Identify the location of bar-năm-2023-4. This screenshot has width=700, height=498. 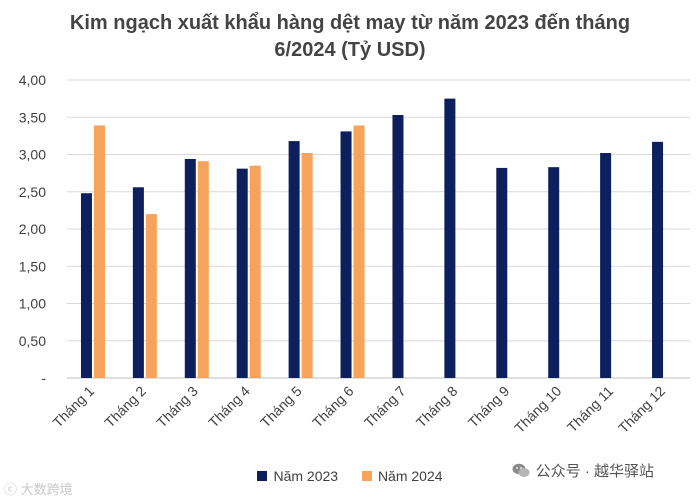
(242, 273).